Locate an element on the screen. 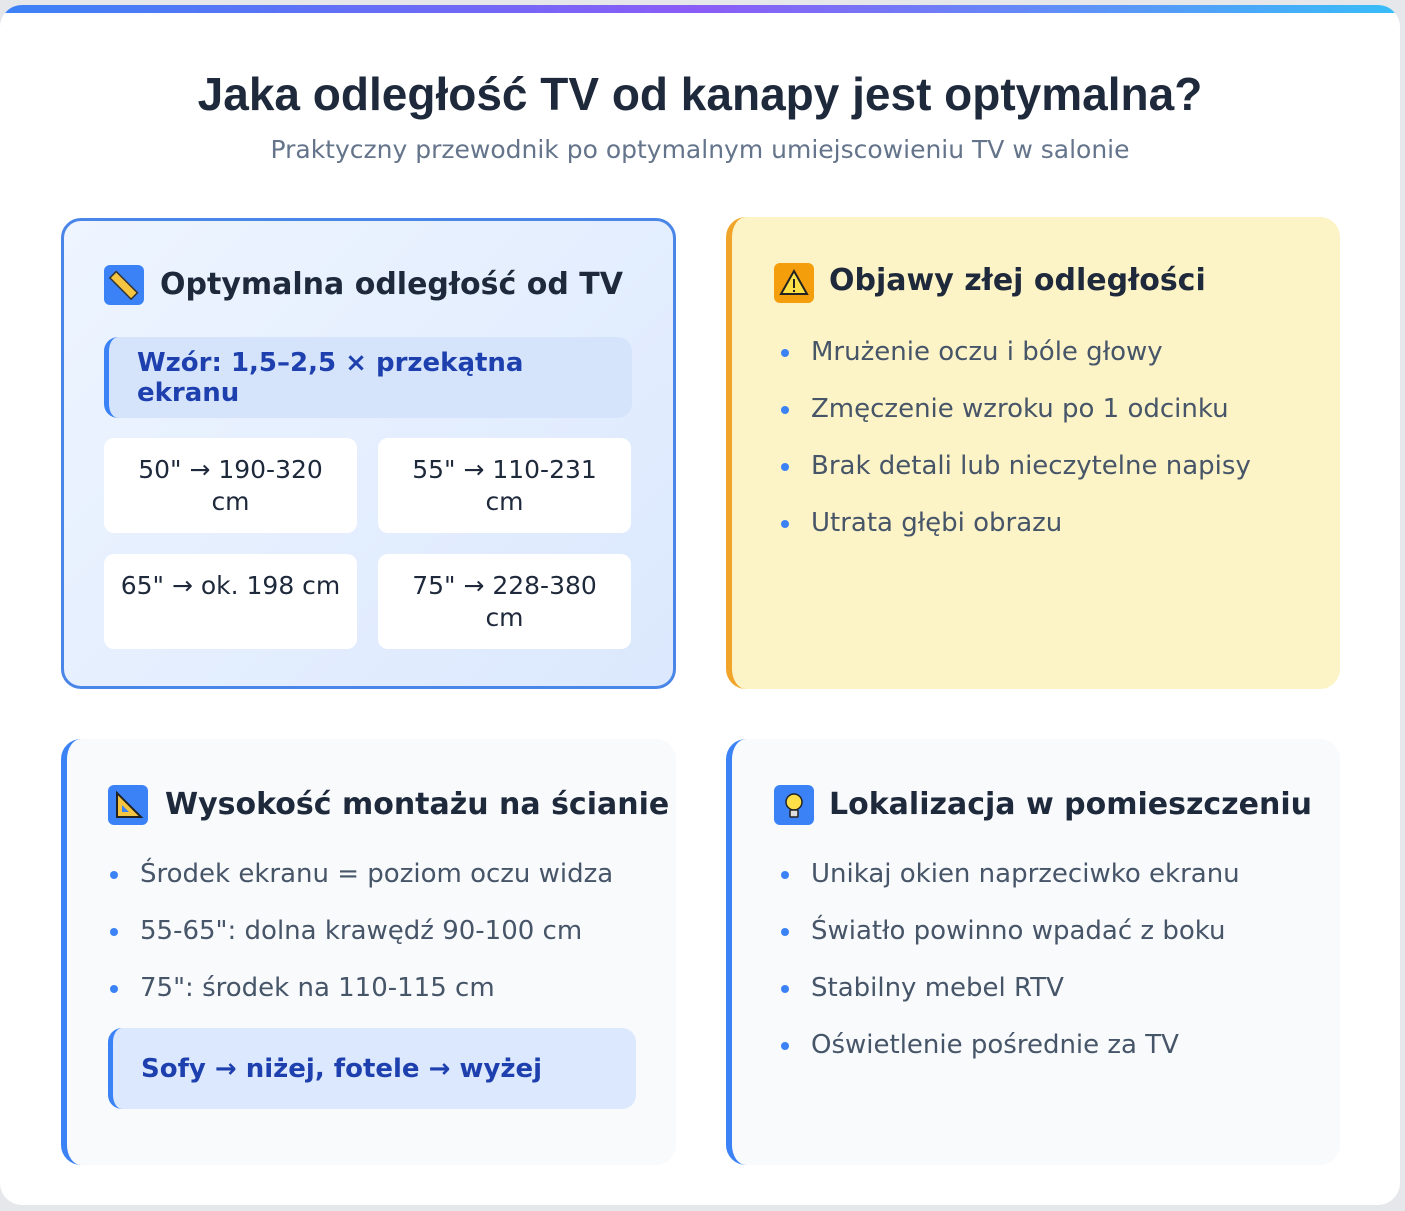  icon-triangle is located at coordinates (128, 805).